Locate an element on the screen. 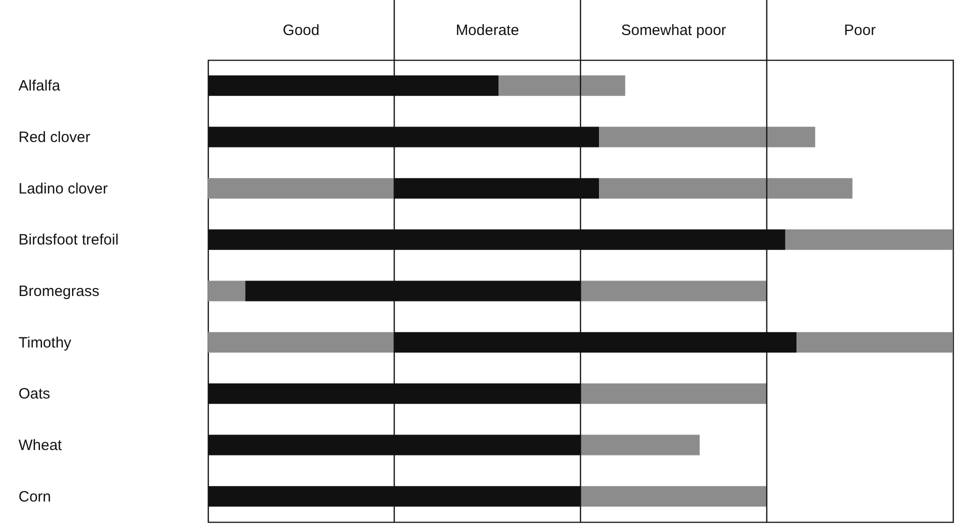 The height and width of the screenshot is (527, 958). text: Poor is located at coordinates (860, 30).